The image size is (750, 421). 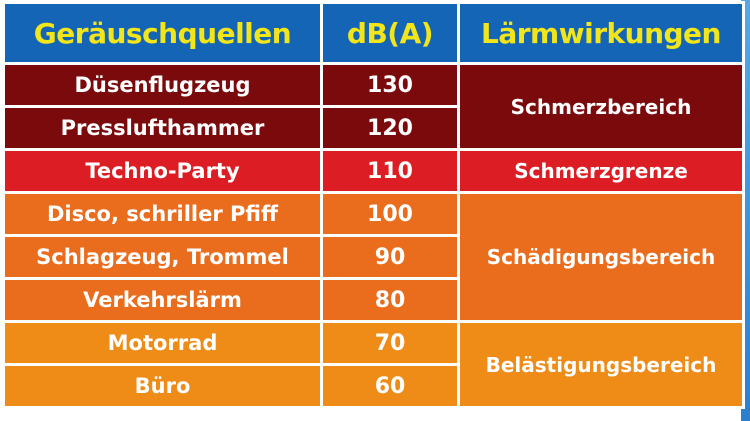 I want to click on source-cell: Techno-Party, so click(x=162, y=171).